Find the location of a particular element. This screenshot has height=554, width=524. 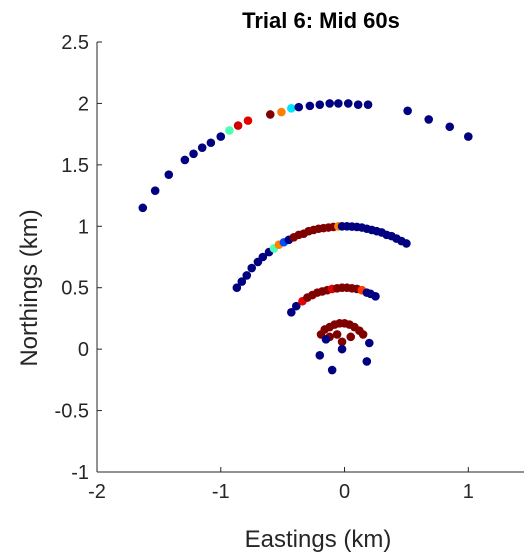

y-tick-label: -1 is located at coordinates (80, 473).